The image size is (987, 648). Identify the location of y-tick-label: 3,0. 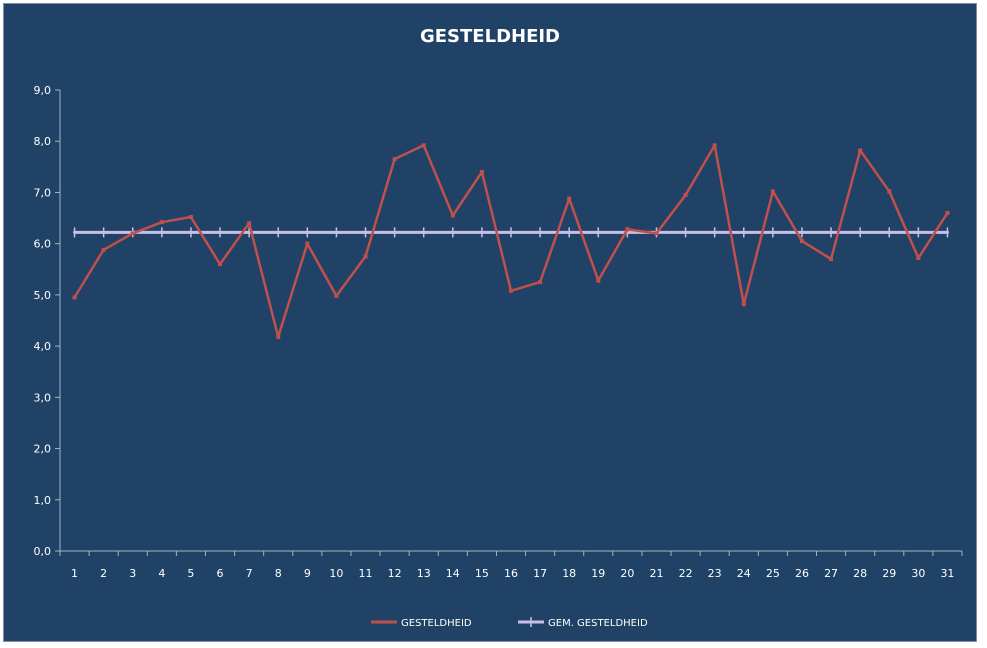
(43, 397).